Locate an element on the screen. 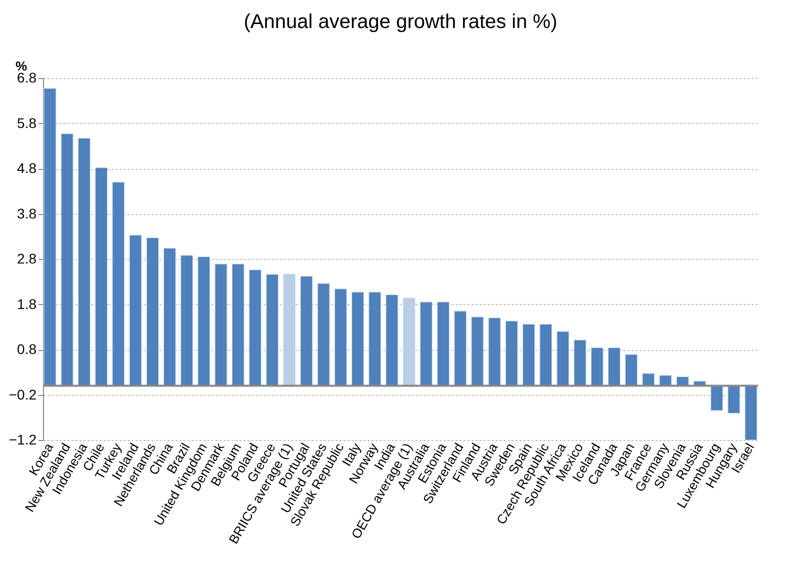 The image size is (792, 577). chart-title: (Annual average growth rates in %) is located at coordinates (401, 22).